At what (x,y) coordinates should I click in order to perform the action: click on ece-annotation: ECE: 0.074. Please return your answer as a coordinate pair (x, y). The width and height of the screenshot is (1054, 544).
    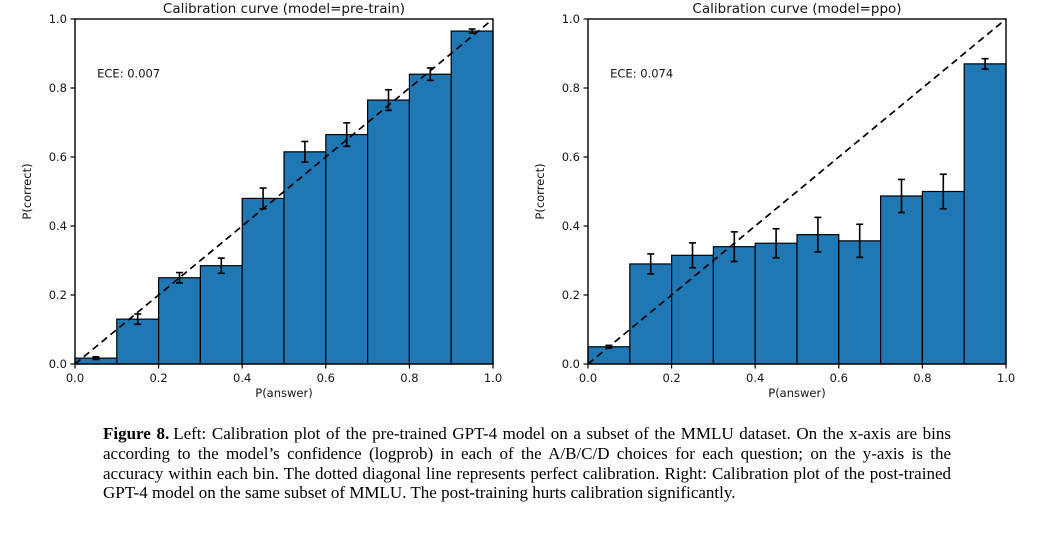
    Looking at the image, I should click on (641, 74).